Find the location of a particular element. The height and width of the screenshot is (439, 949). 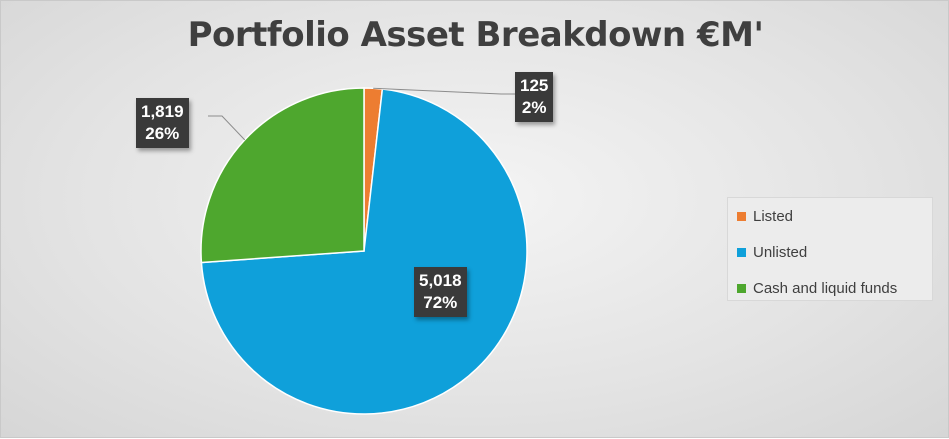

data-label-listed-percent: 2% is located at coordinates (534, 107).